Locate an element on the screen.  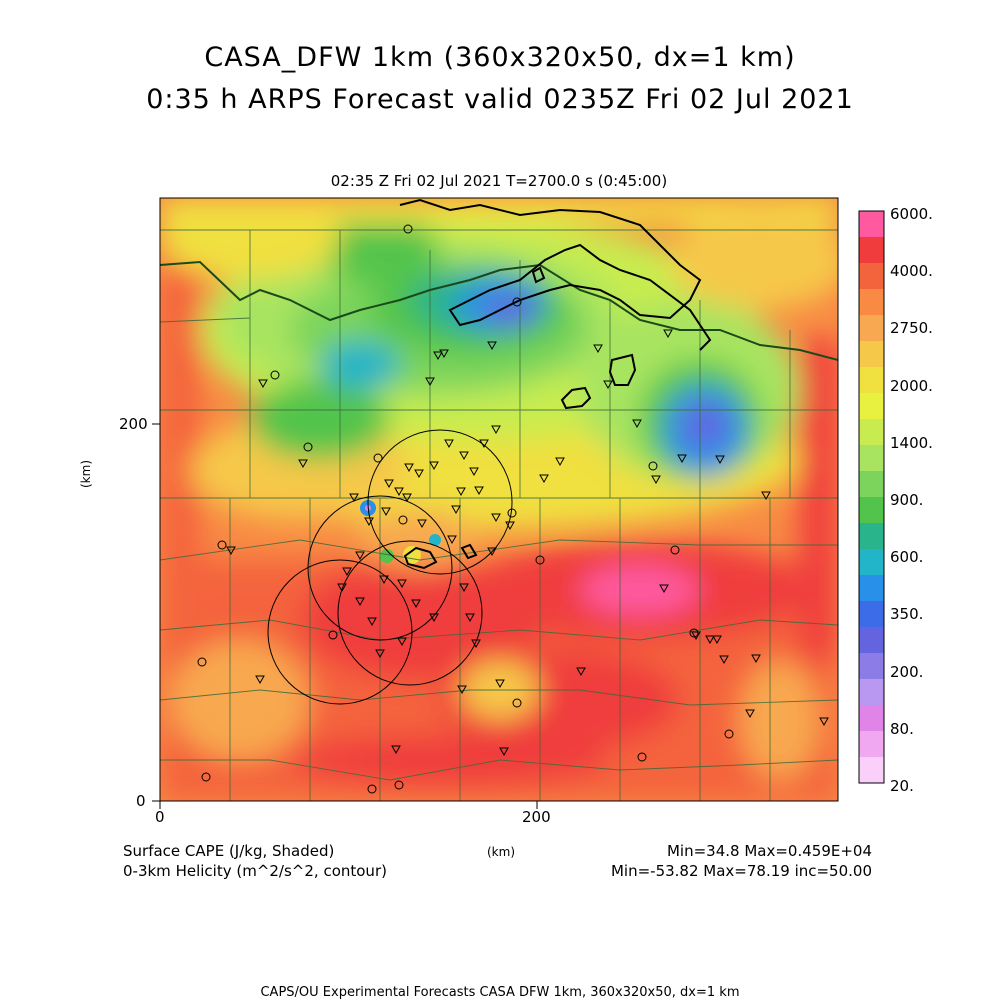
colorbar-label: 200. is located at coordinates (907, 671).